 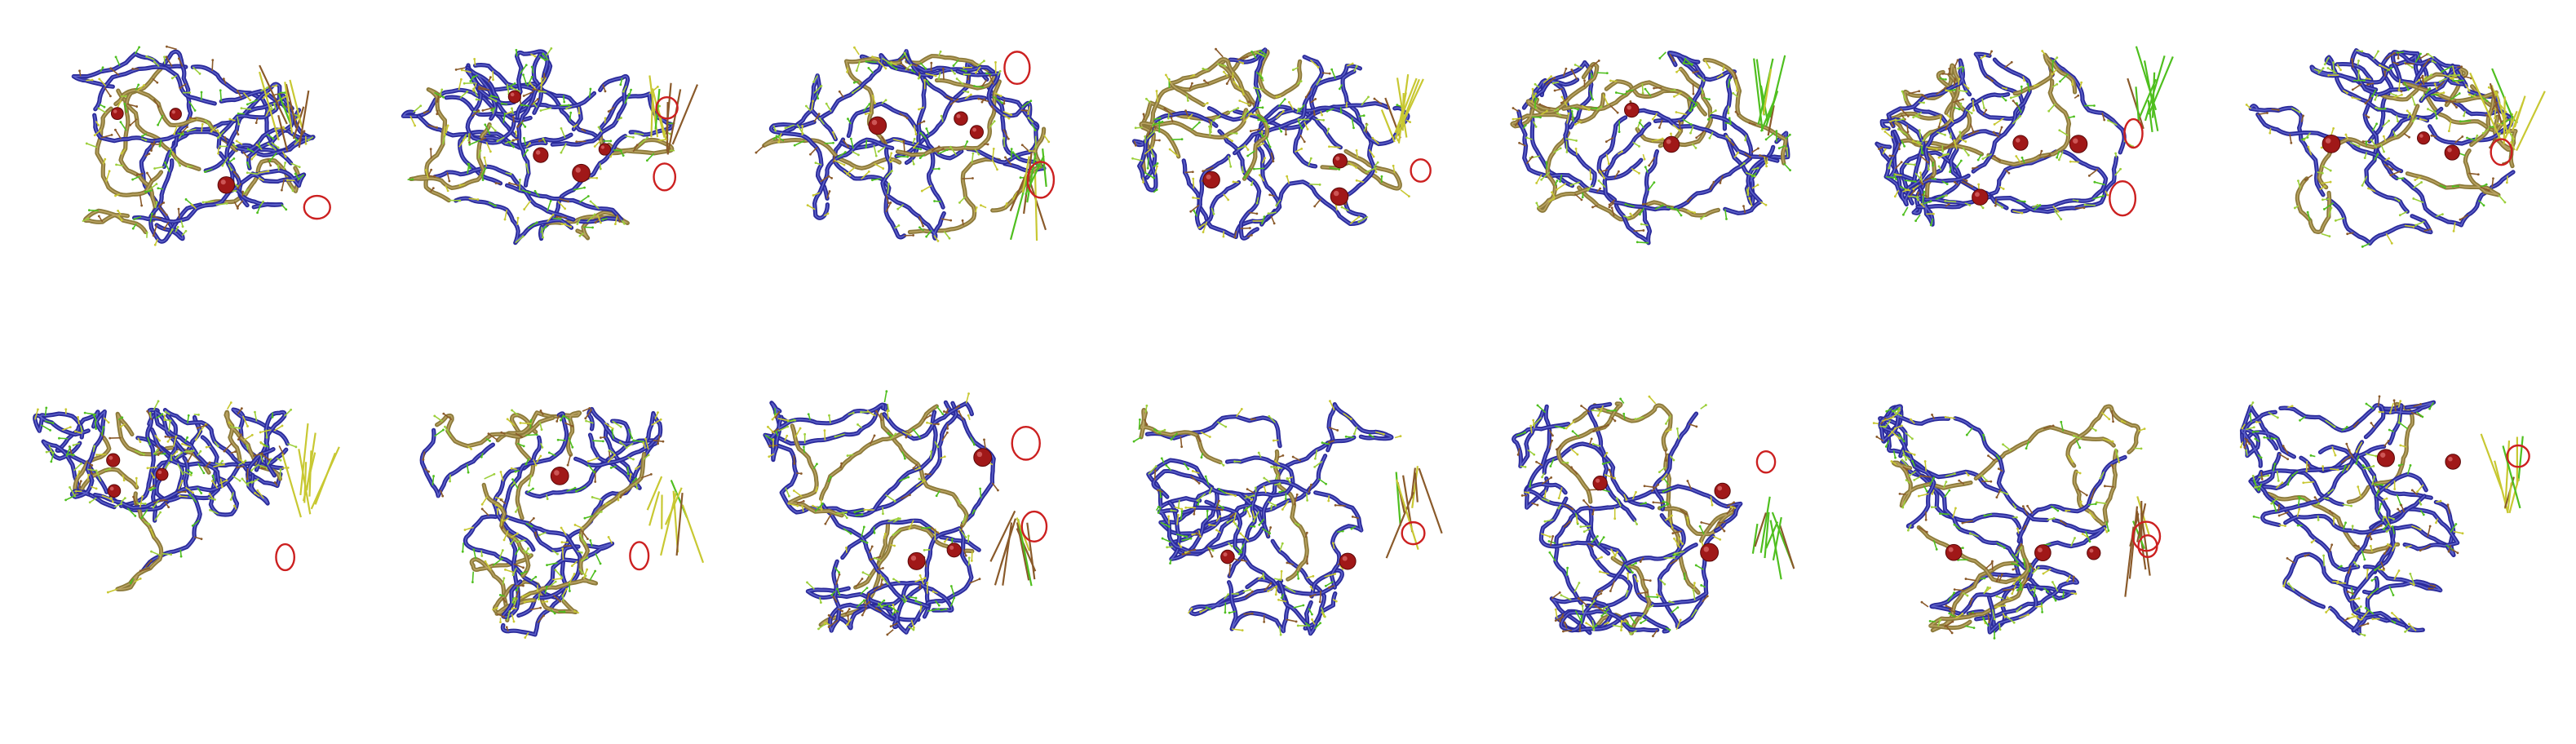 What do you see at coordinates (1034, 526) in the screenshot?
I see `highlight-circle` at bounding box center [1034, 526].